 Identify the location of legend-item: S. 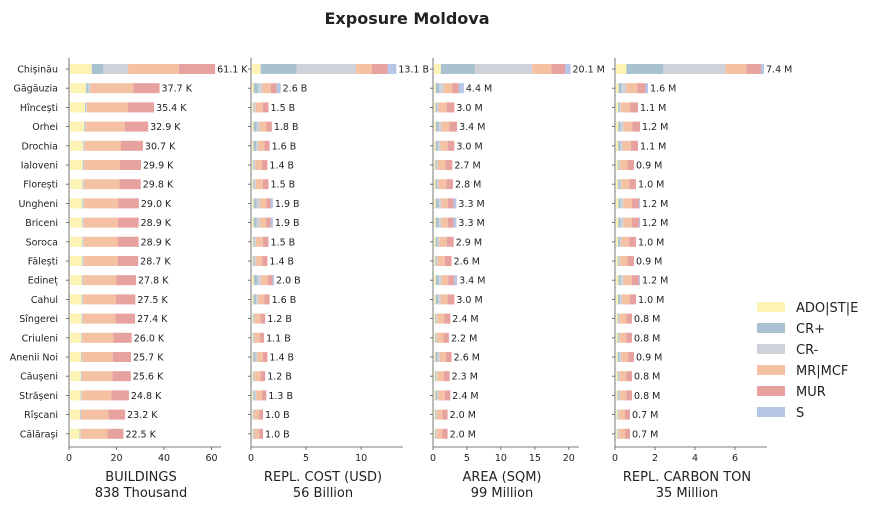
(780, 413).